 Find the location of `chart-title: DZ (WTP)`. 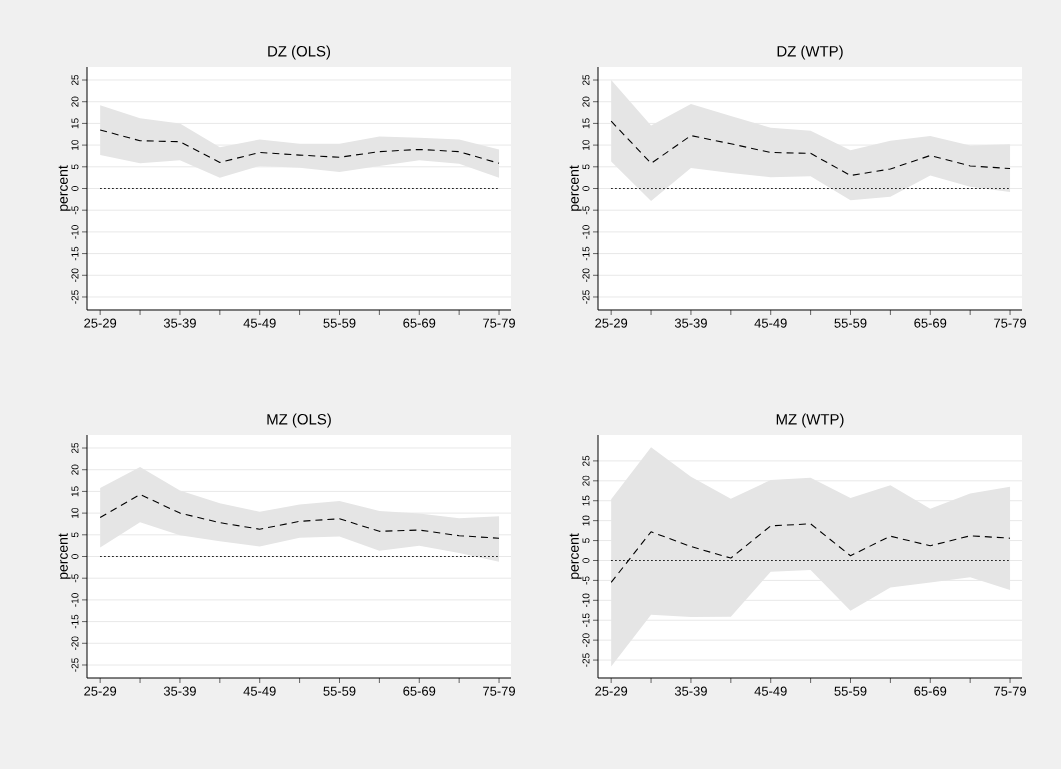

chart-title: DZ (WTP) is located at coordinates (810, 52).